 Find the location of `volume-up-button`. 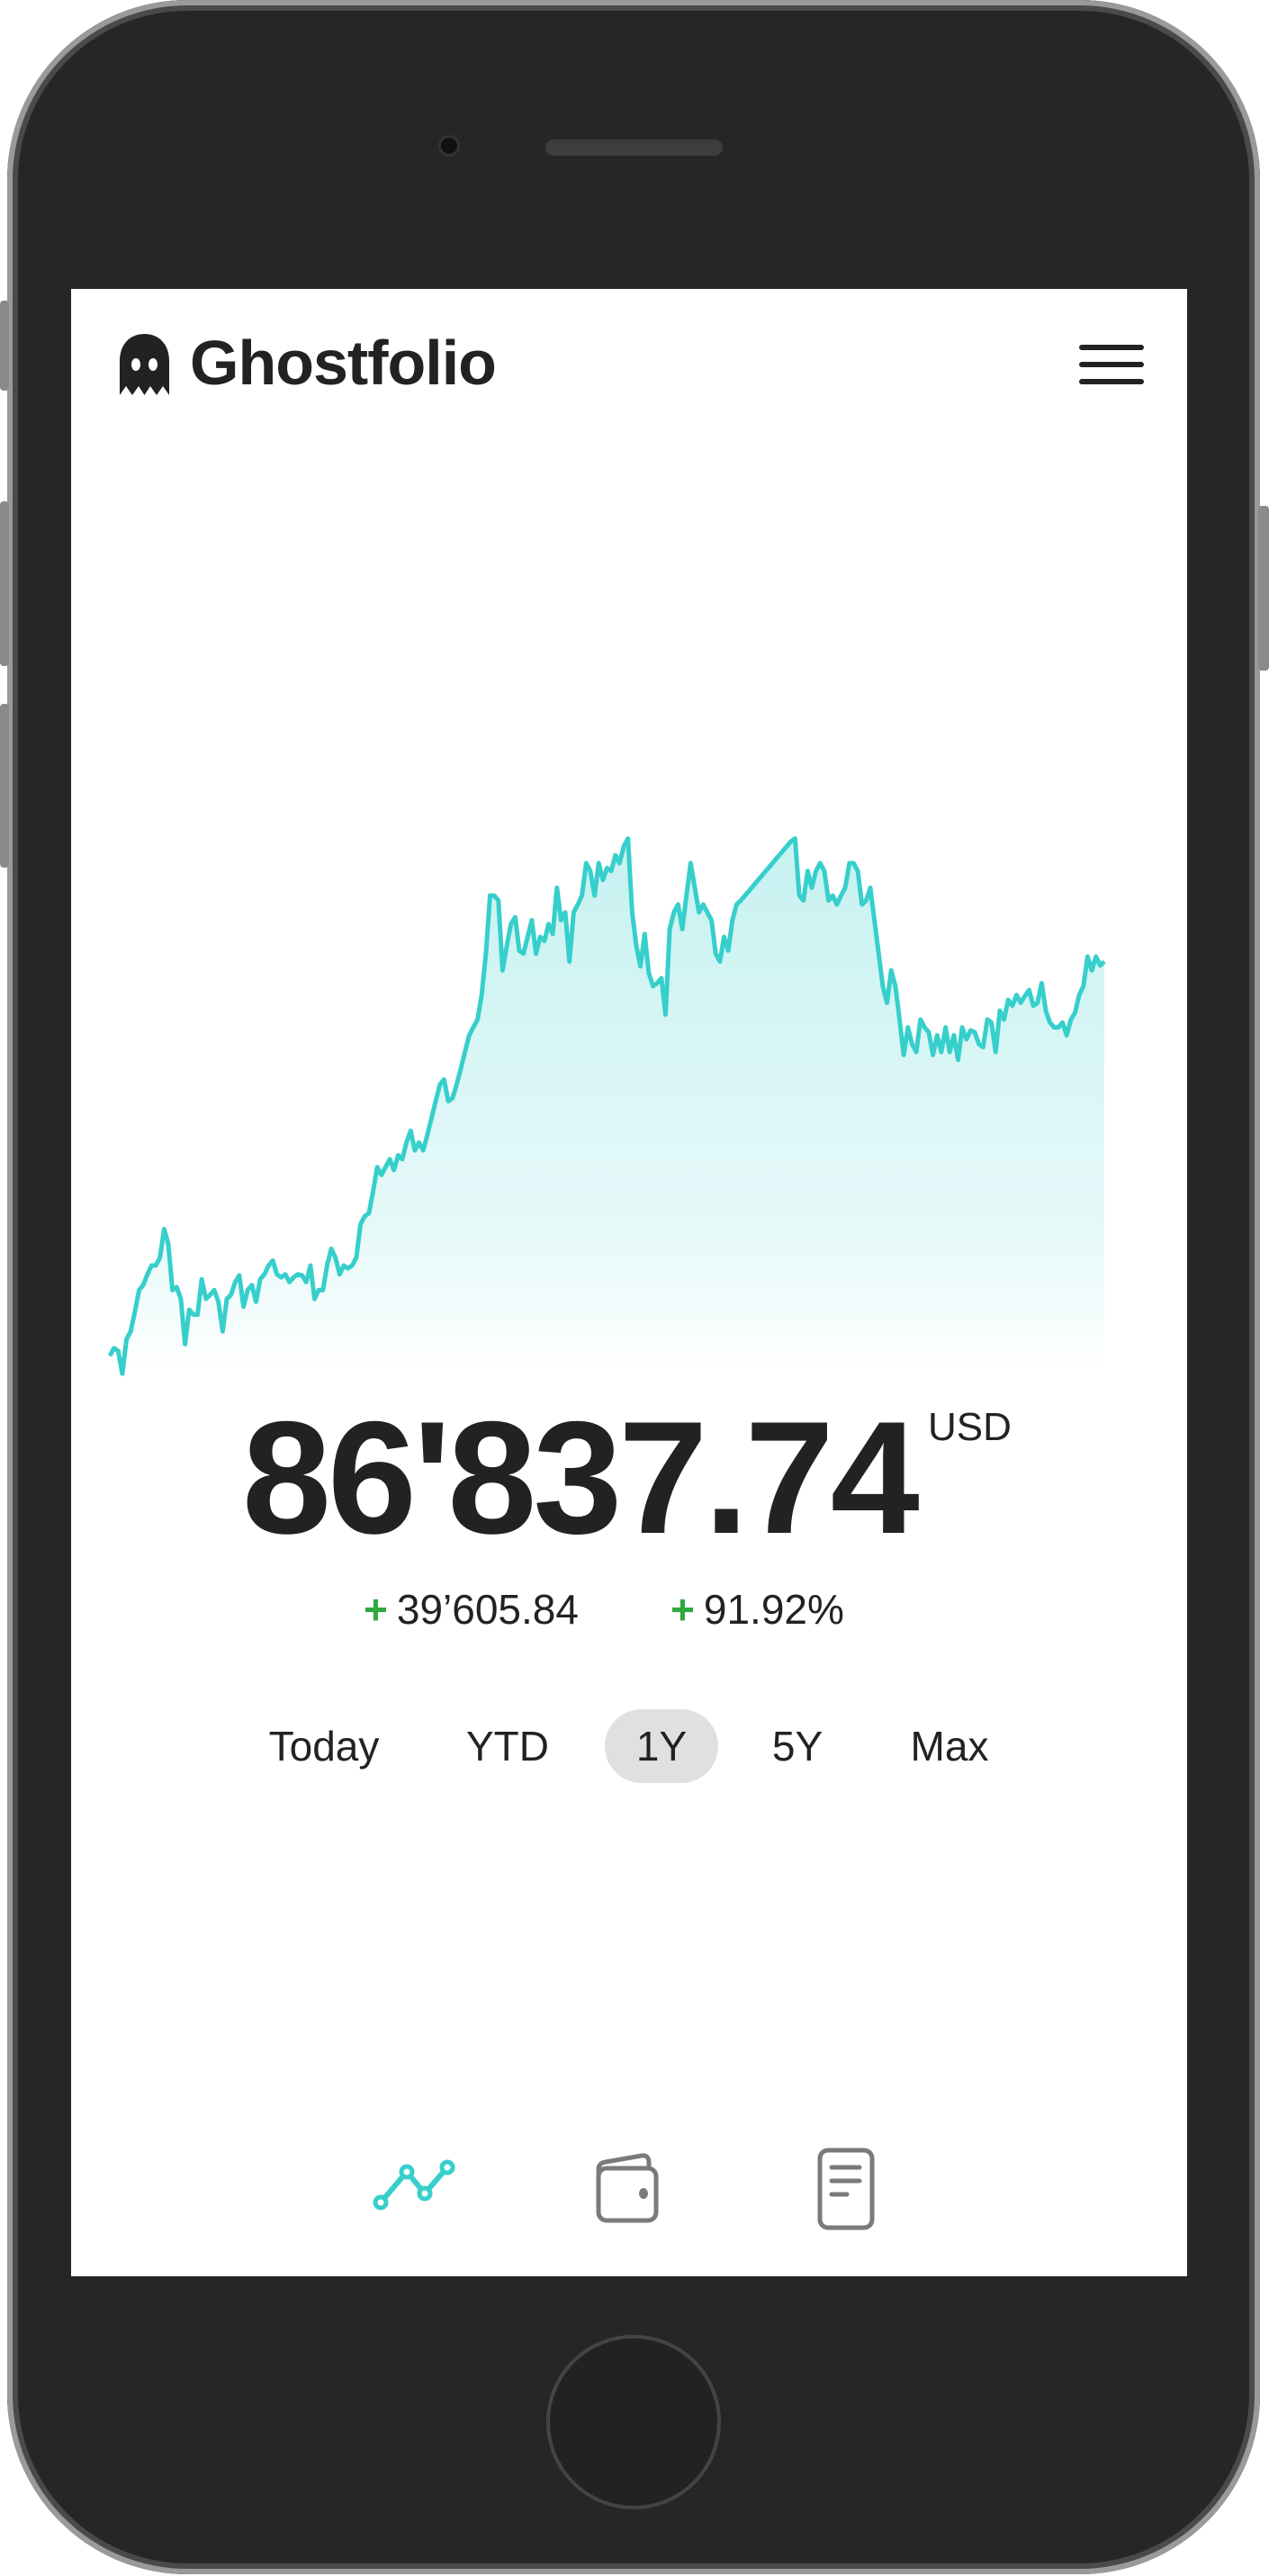

volume-up-button is located at coordinates (4, 583).